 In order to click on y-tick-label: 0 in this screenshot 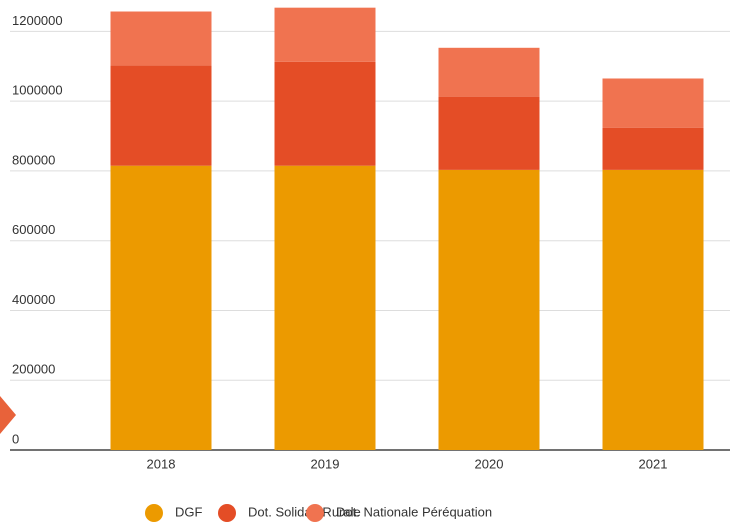, I will do `click(15, 438)`.